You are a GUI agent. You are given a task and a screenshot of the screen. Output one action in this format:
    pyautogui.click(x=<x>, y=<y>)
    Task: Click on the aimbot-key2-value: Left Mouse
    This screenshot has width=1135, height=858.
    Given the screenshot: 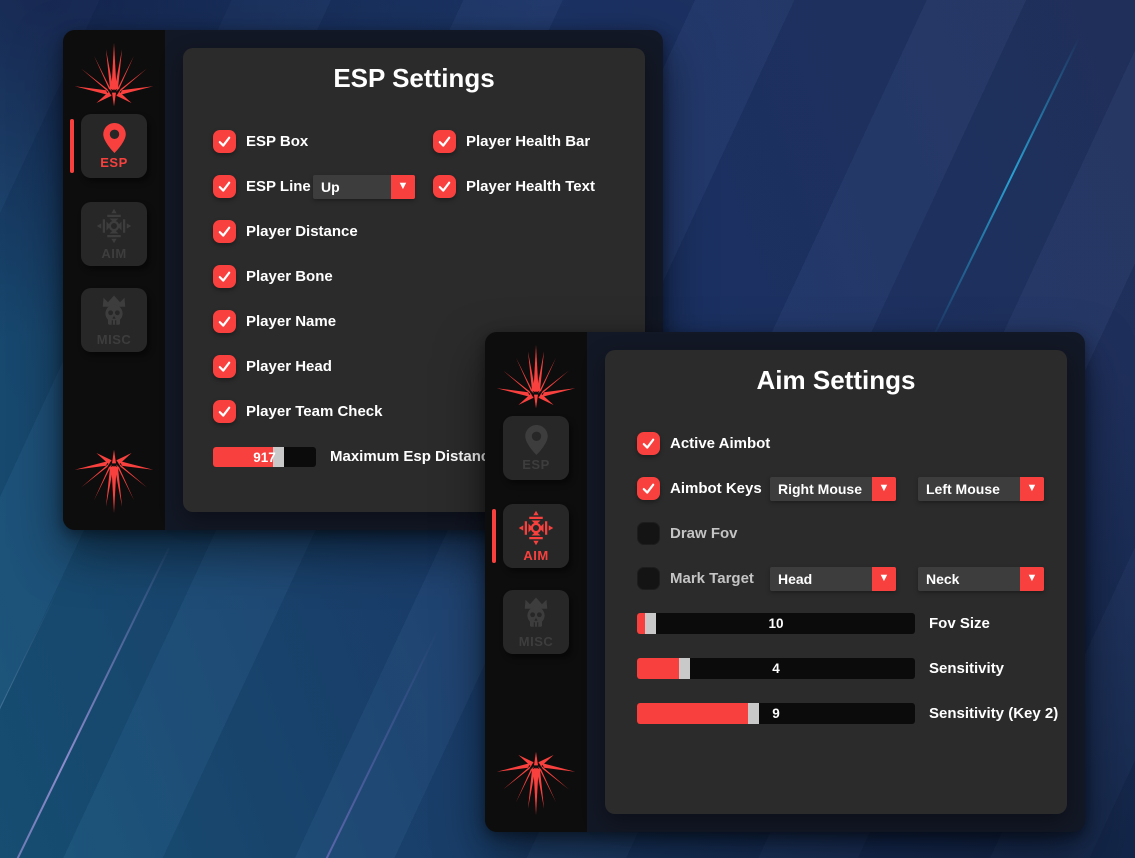 What is the action you would take?
    pyautogui.click(x=963, y=488)
    